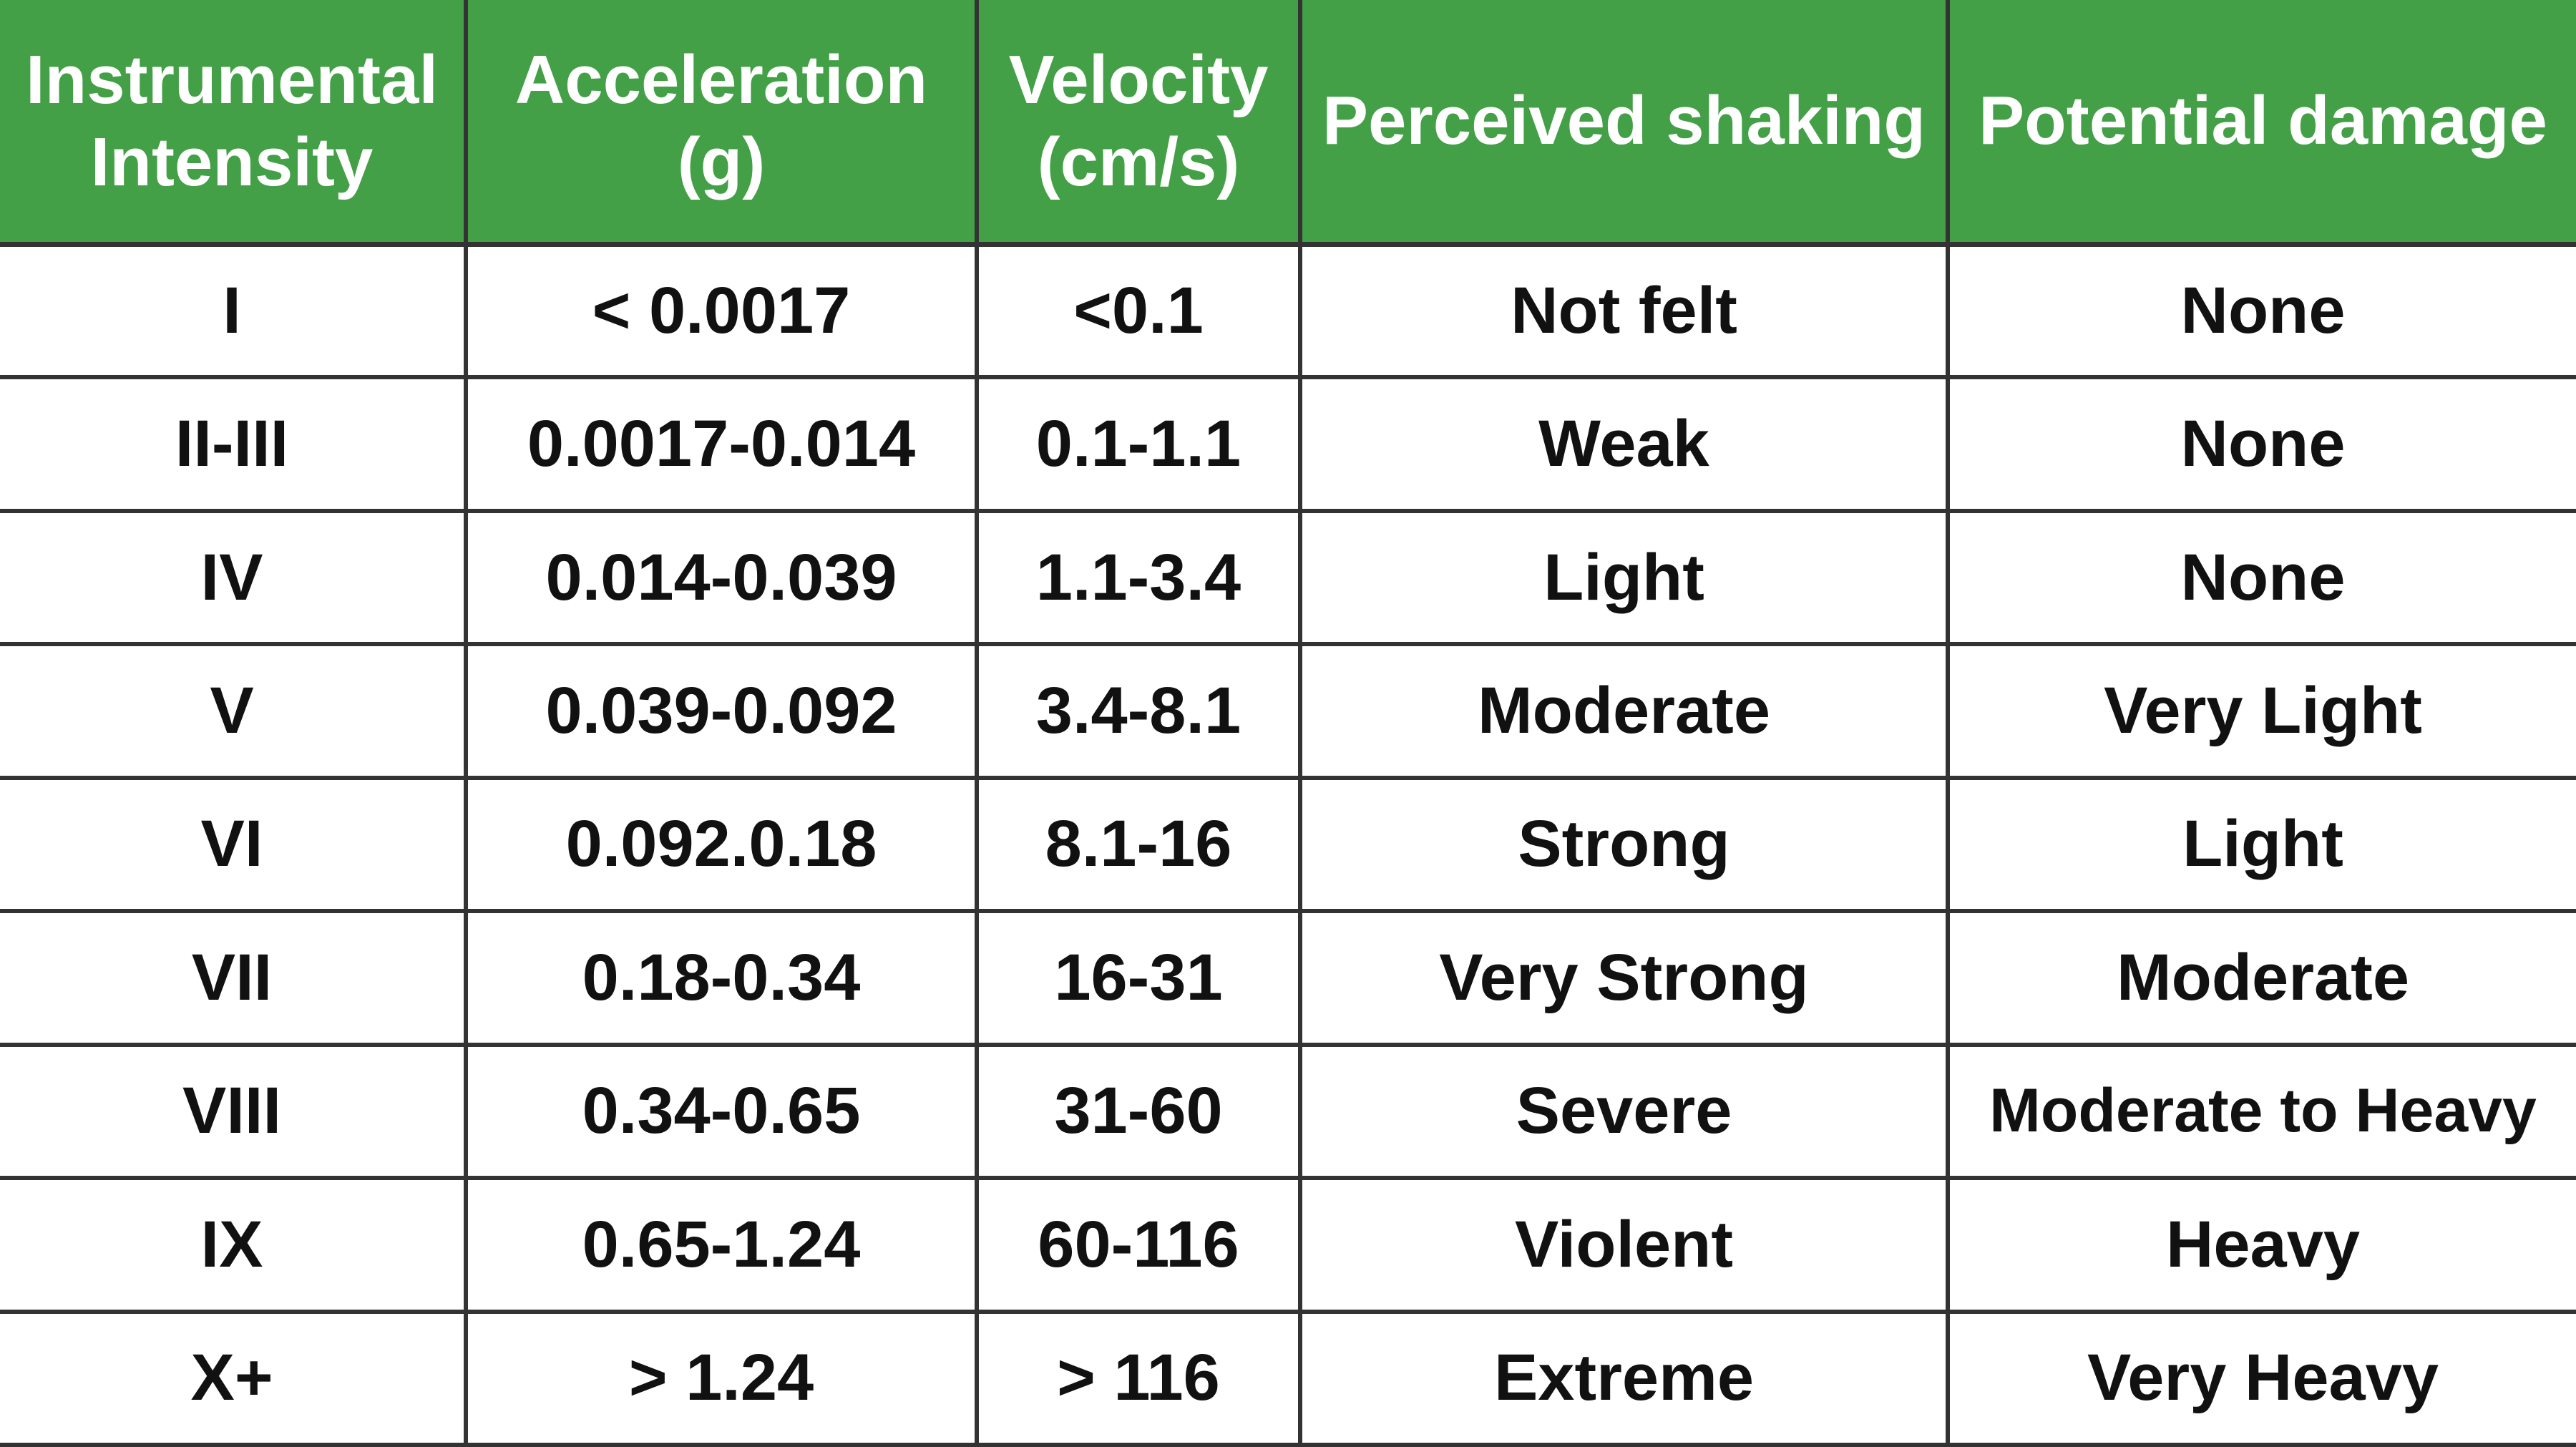 The height and width of the screenshot is (1447, 2576). What do you see at coordinates (1625, 312) in the screenshot?
I see `cell-perceived-shaking: Not felt` at bounding box center [1625, 312].